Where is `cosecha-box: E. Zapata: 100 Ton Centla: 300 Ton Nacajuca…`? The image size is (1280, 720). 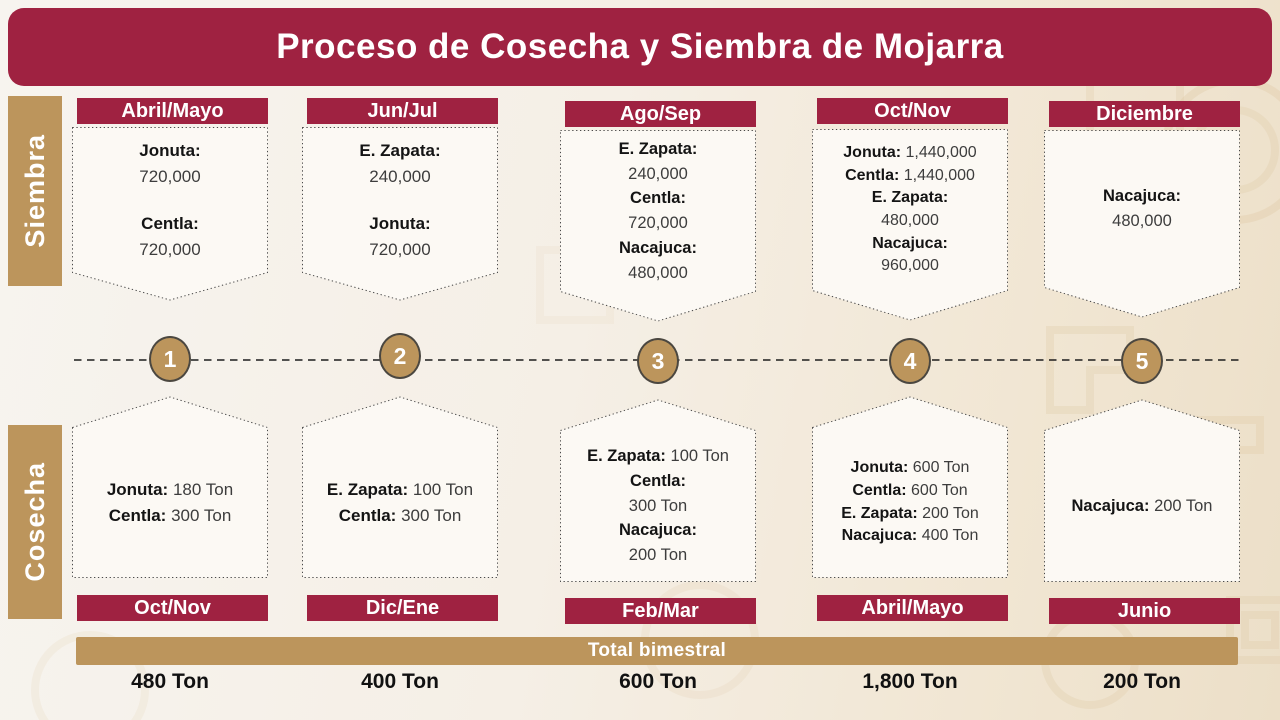 cosecha-box: E. Zapata: 100 Ton Centla: 300 Ton Nacajuca… is located at coordinates (658, 506).